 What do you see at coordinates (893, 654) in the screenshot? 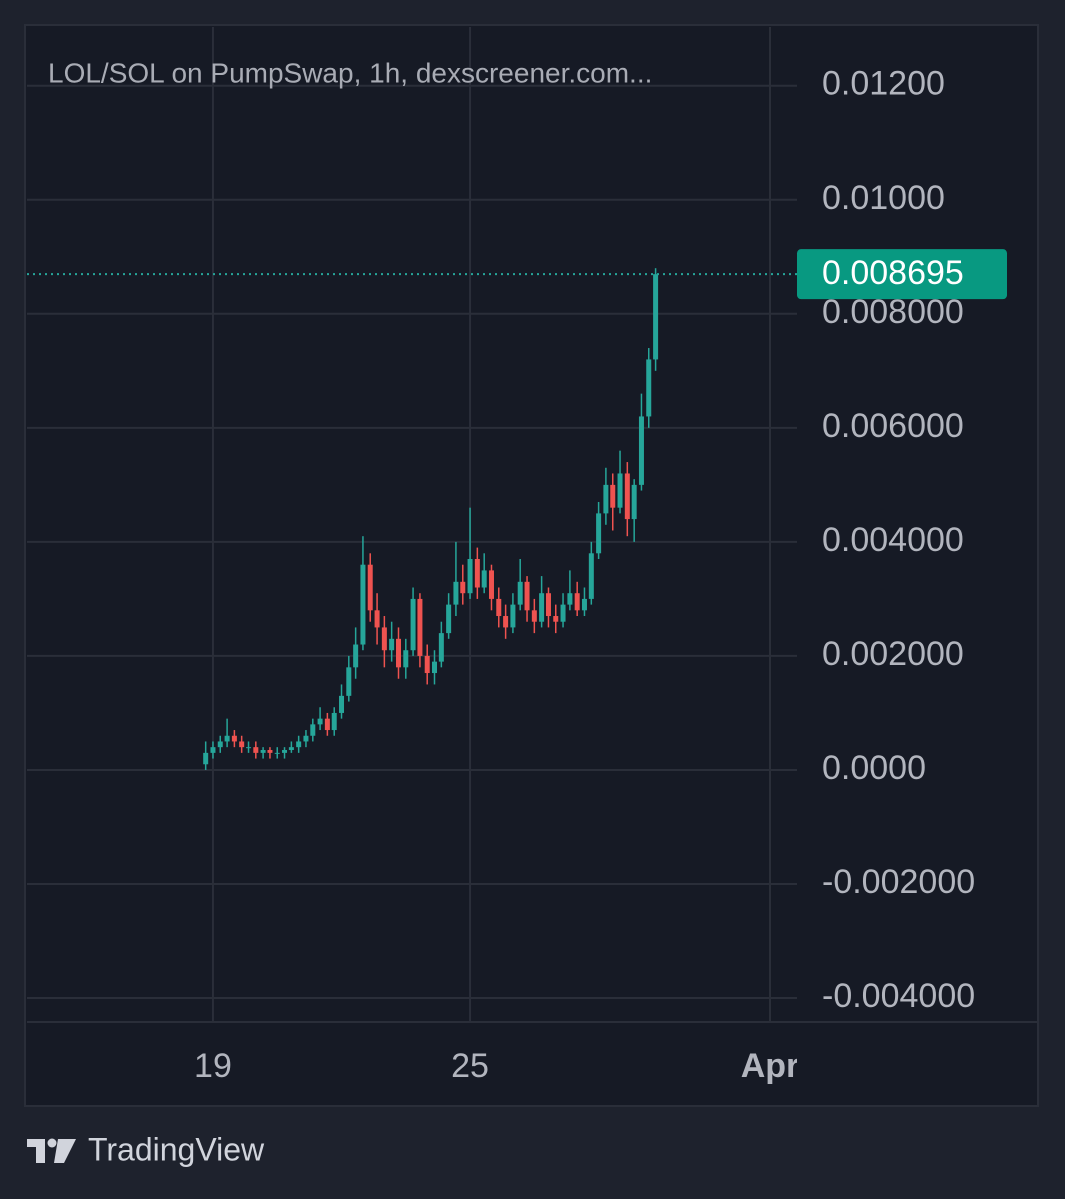
I see `y-tick-label: 0.002000` at bounding box center [893, 654].